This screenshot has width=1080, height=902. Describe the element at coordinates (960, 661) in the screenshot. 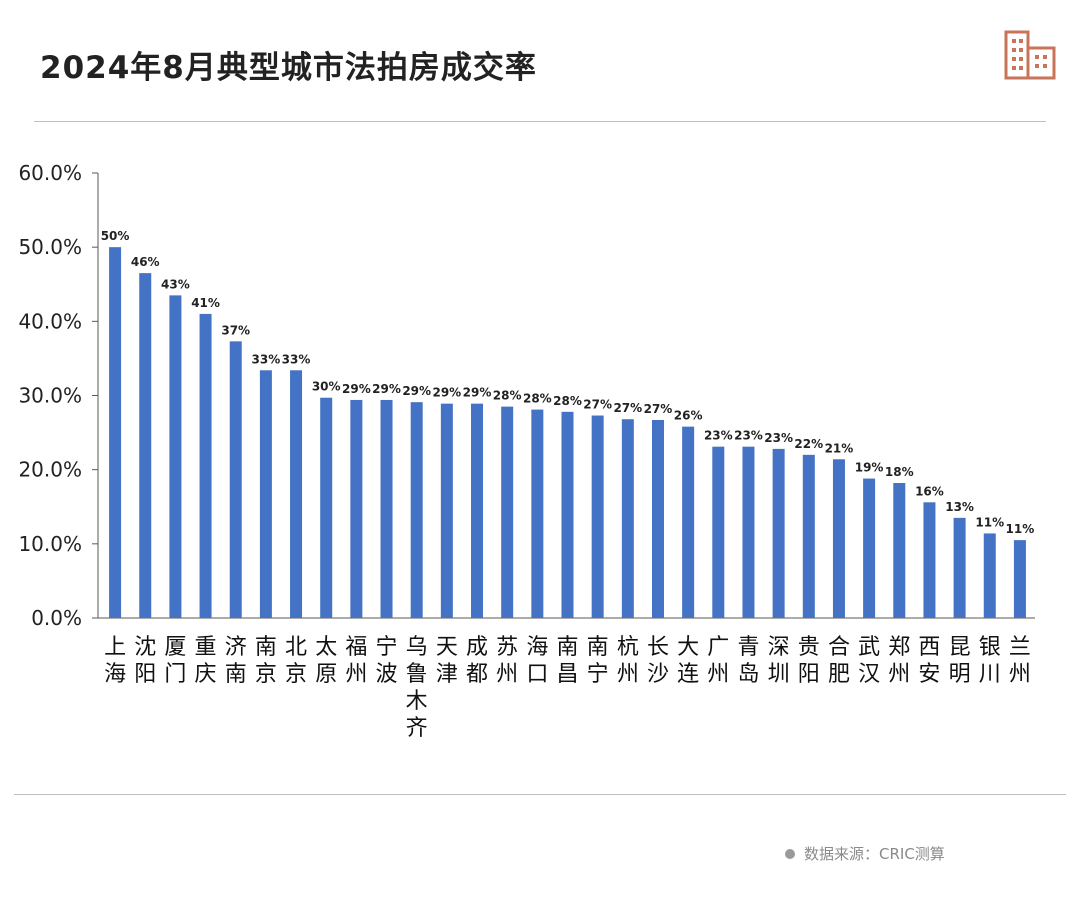

I see `category-label: 昆明` at that location.